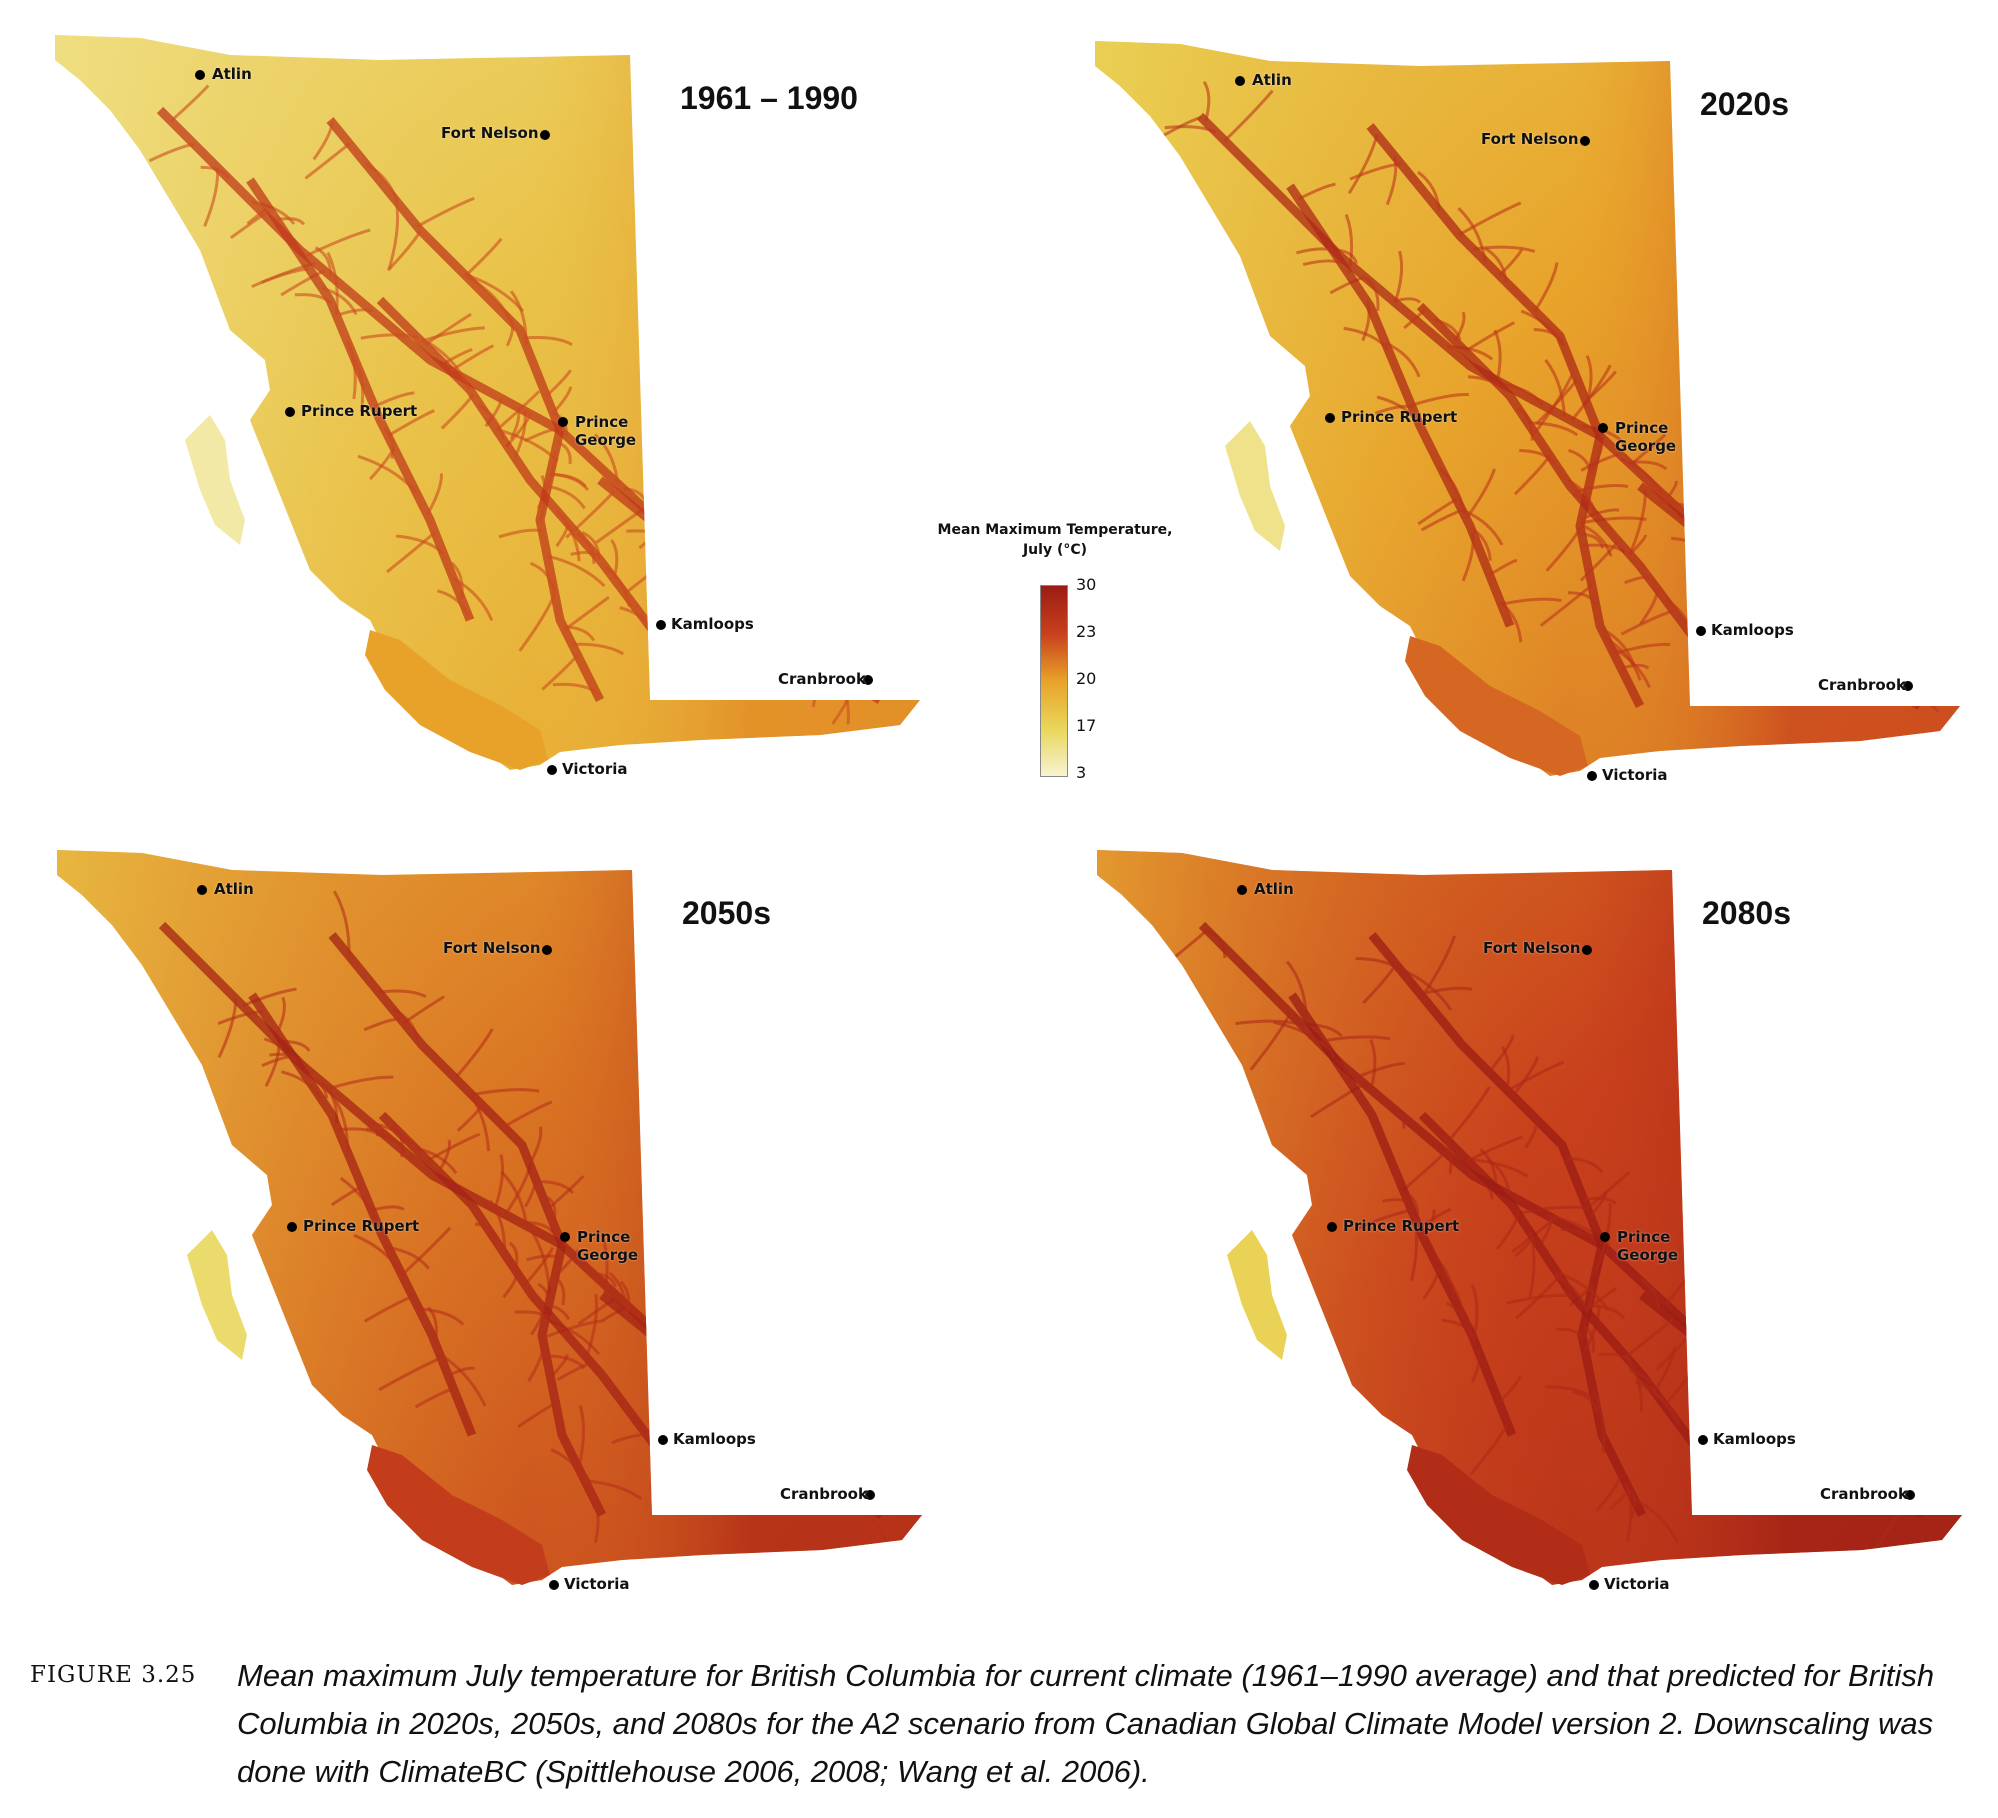 Image resolution: width=1998 pixels, height=1818 pixels. Describe the element at coordinates (1637, 1584) in the screenshot. I see `city-label-victoria: Victoria` at that location.